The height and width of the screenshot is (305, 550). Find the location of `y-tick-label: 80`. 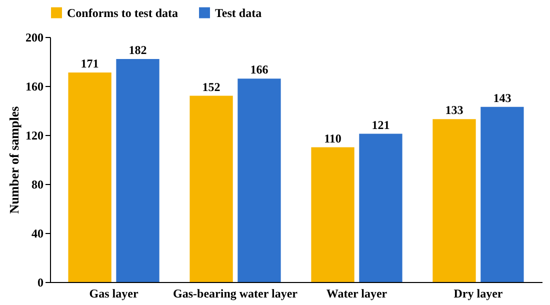

y-tick-label: 80 is located at coordinates (38, 185).